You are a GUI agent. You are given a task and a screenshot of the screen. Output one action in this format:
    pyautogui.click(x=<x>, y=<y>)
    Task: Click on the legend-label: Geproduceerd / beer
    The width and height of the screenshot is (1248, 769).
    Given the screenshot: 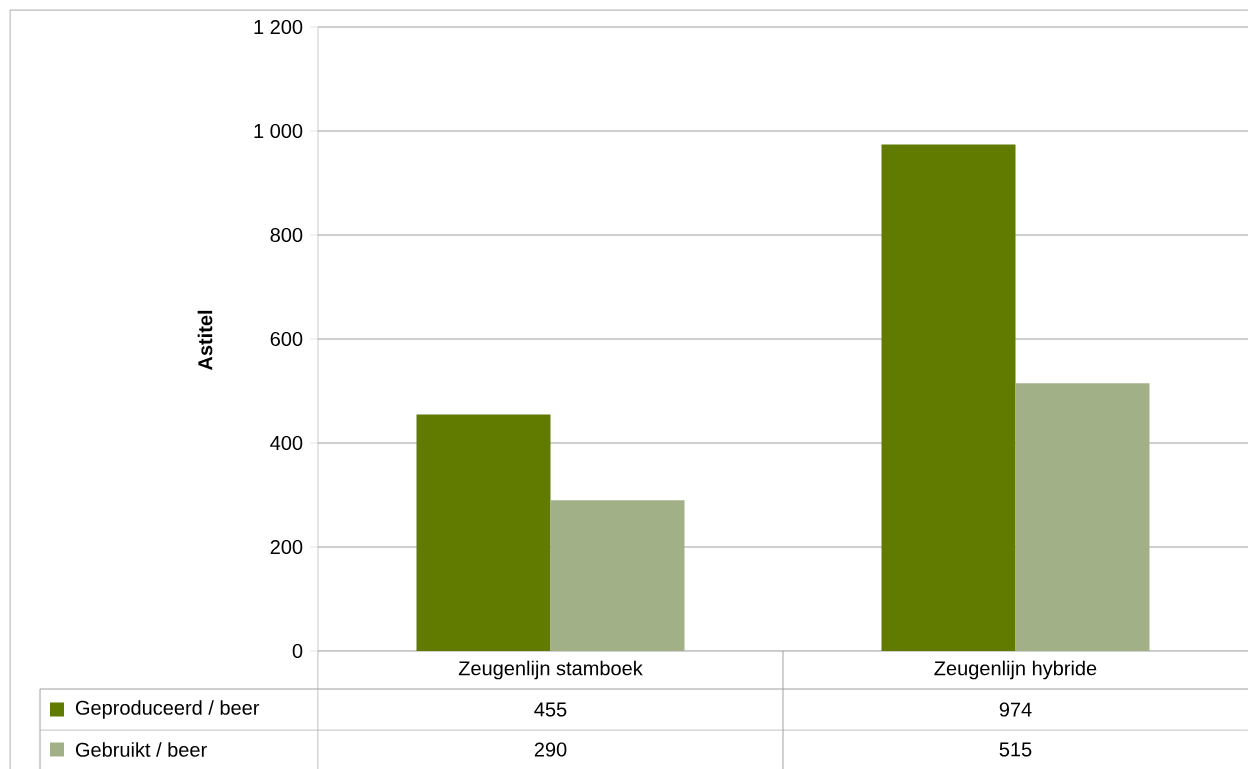 What is the action you would take?
    pyautogui.click(x=167, y=709)
    